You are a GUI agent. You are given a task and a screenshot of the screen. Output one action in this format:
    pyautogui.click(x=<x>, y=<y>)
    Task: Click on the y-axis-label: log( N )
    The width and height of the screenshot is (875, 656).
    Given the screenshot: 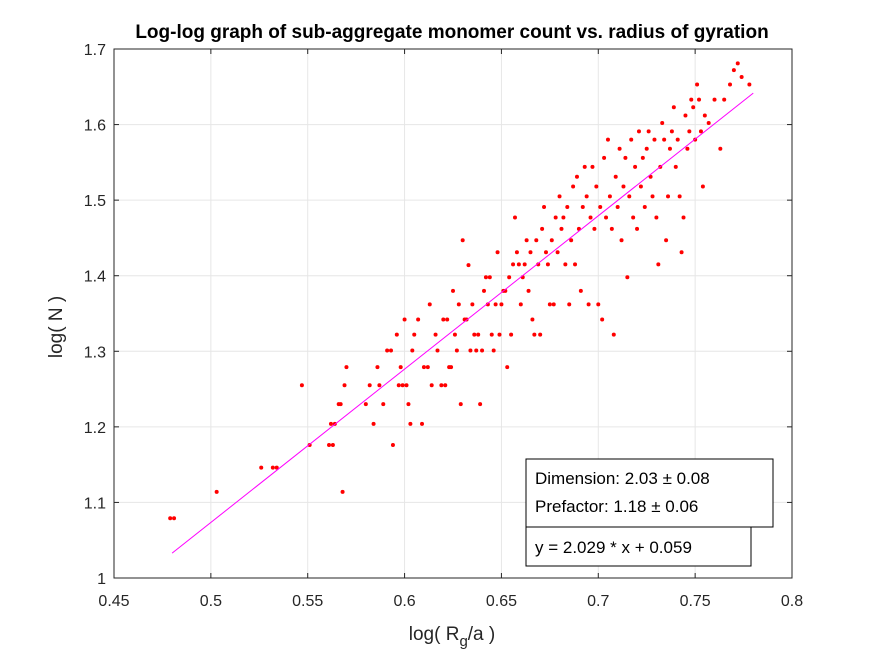 What is the action you would take?
    pyautogui.click(x=56, y=327)
    